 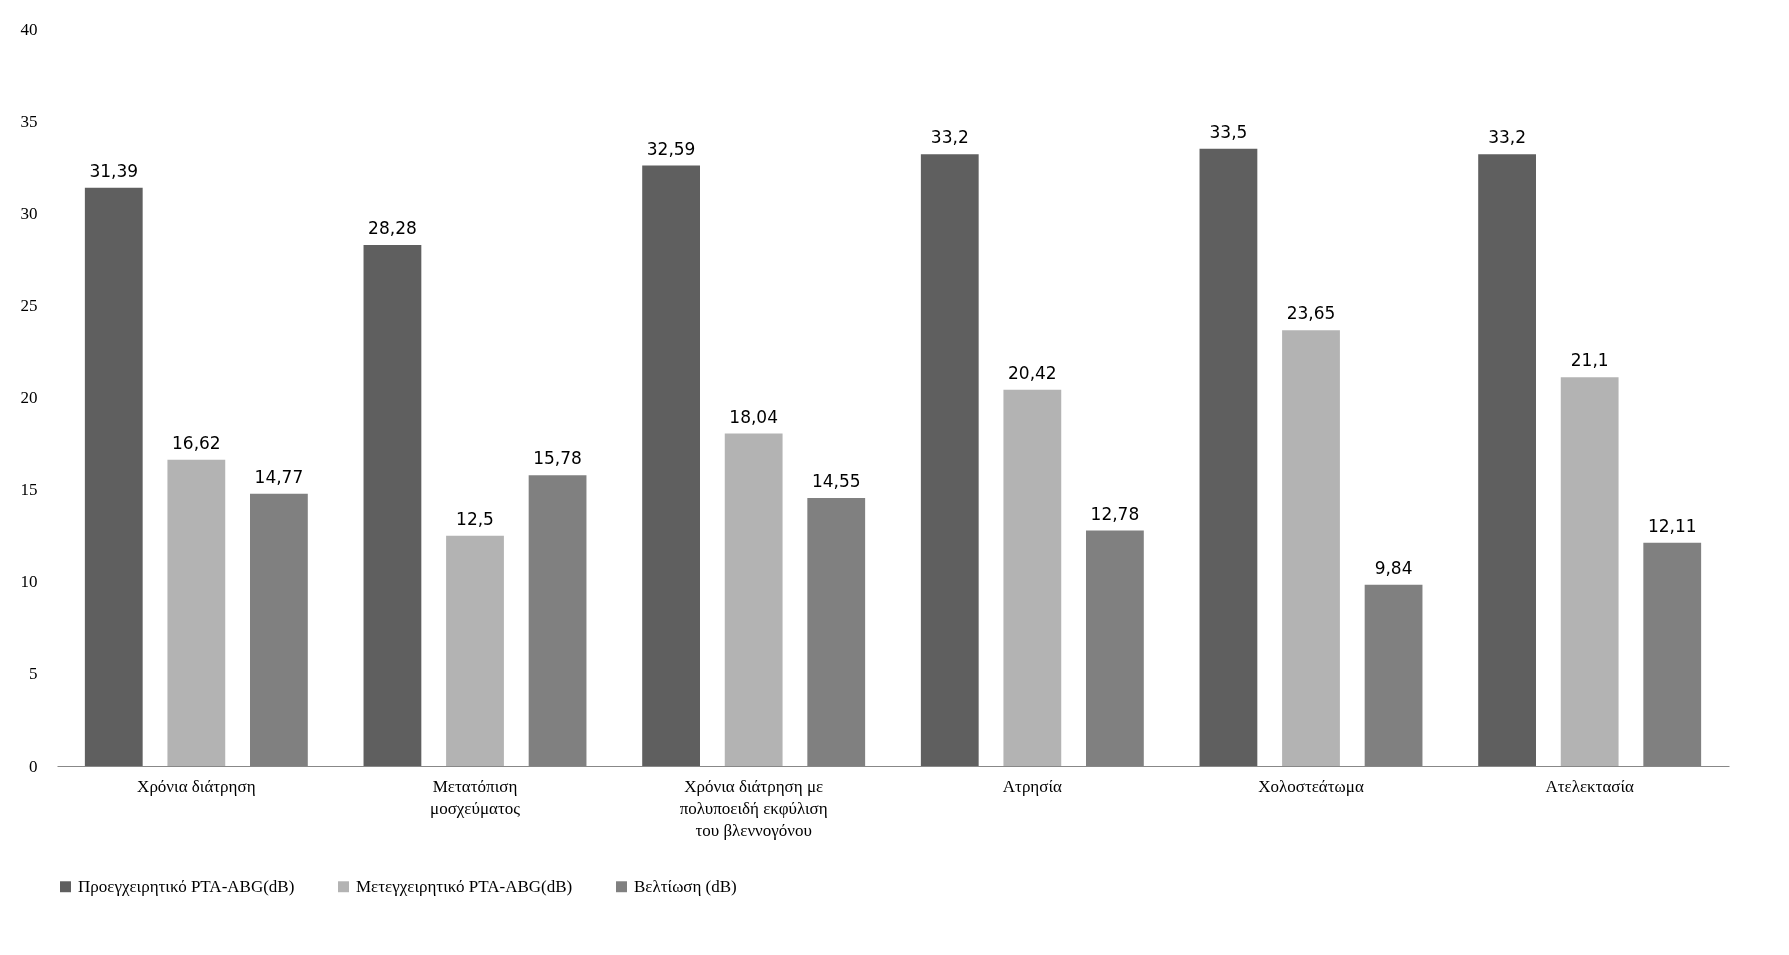 I want to click on data-label: 16,62, so click(x=196, y=442).